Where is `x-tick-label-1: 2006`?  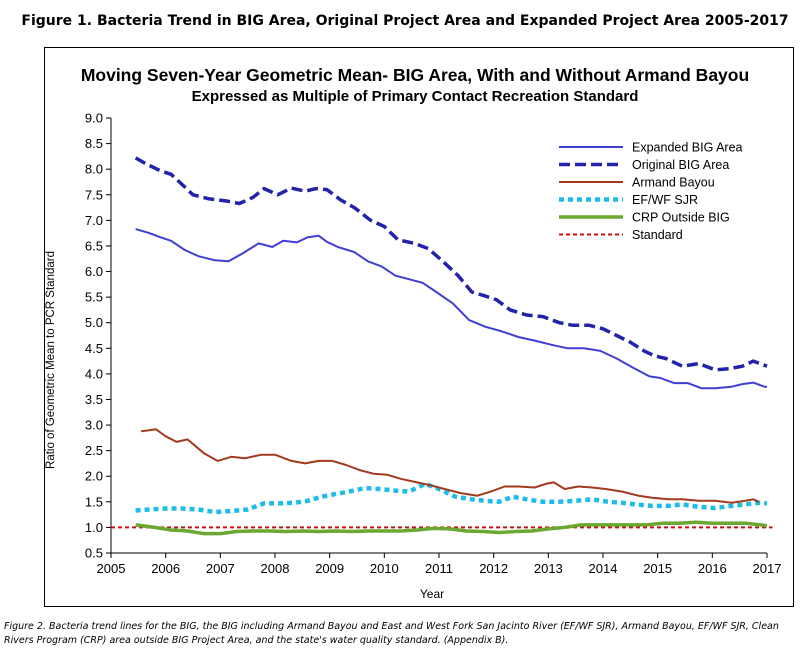 x-tick-label-1: 2006 is located at coordinates (165, 568).